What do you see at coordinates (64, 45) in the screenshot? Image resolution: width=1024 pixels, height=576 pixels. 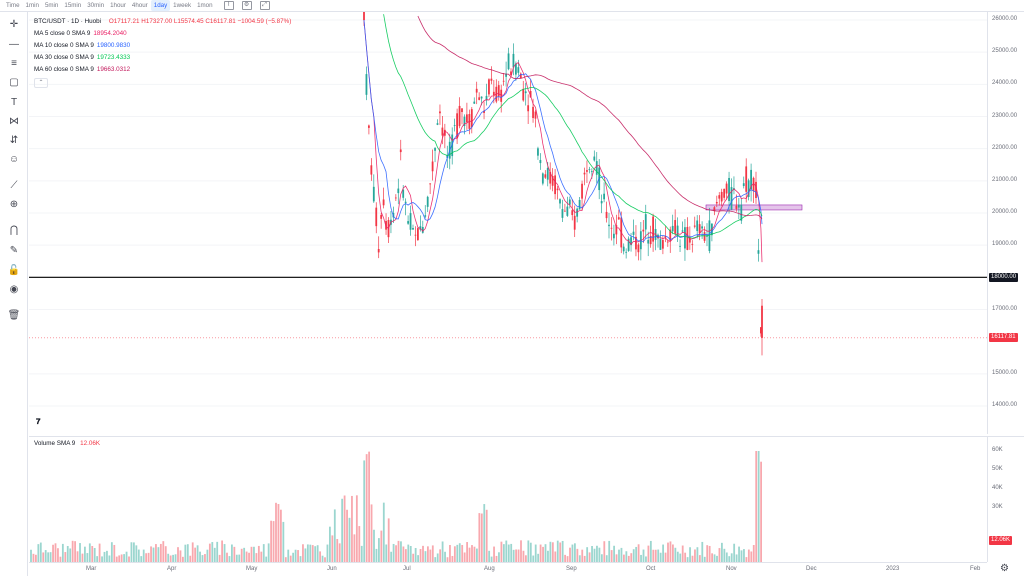 I see `ma-label: MA 10 close 0 SMA 9` at bounding box center [64, 45].